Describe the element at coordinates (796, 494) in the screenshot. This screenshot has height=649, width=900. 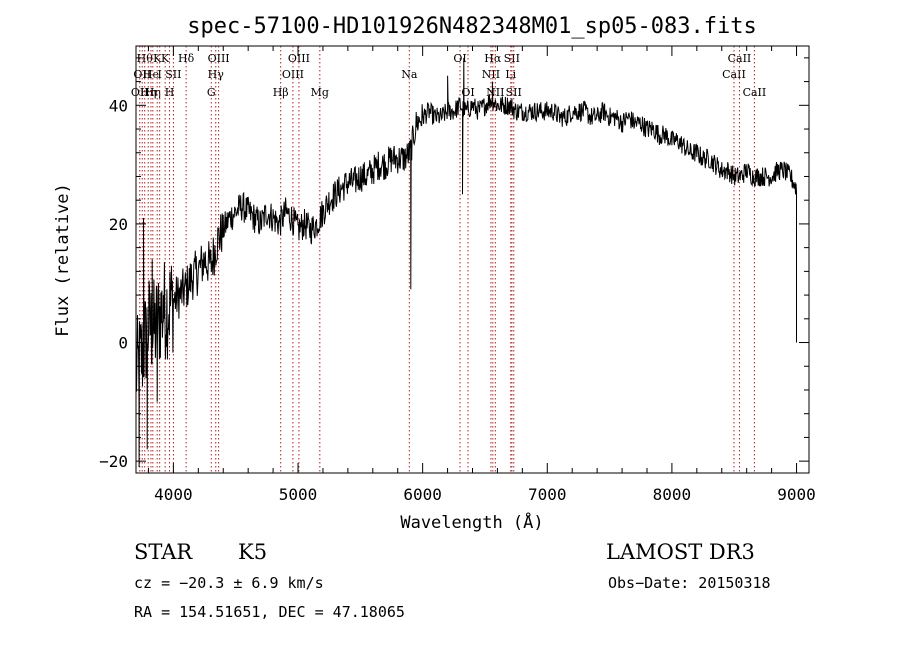
I see `x-tick-label: 9000` at that location.